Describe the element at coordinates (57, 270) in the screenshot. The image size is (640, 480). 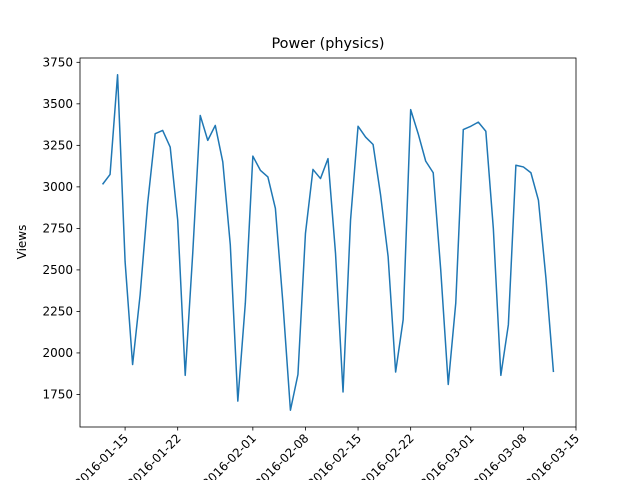
I see `y-tick-label: 2500` at that location.